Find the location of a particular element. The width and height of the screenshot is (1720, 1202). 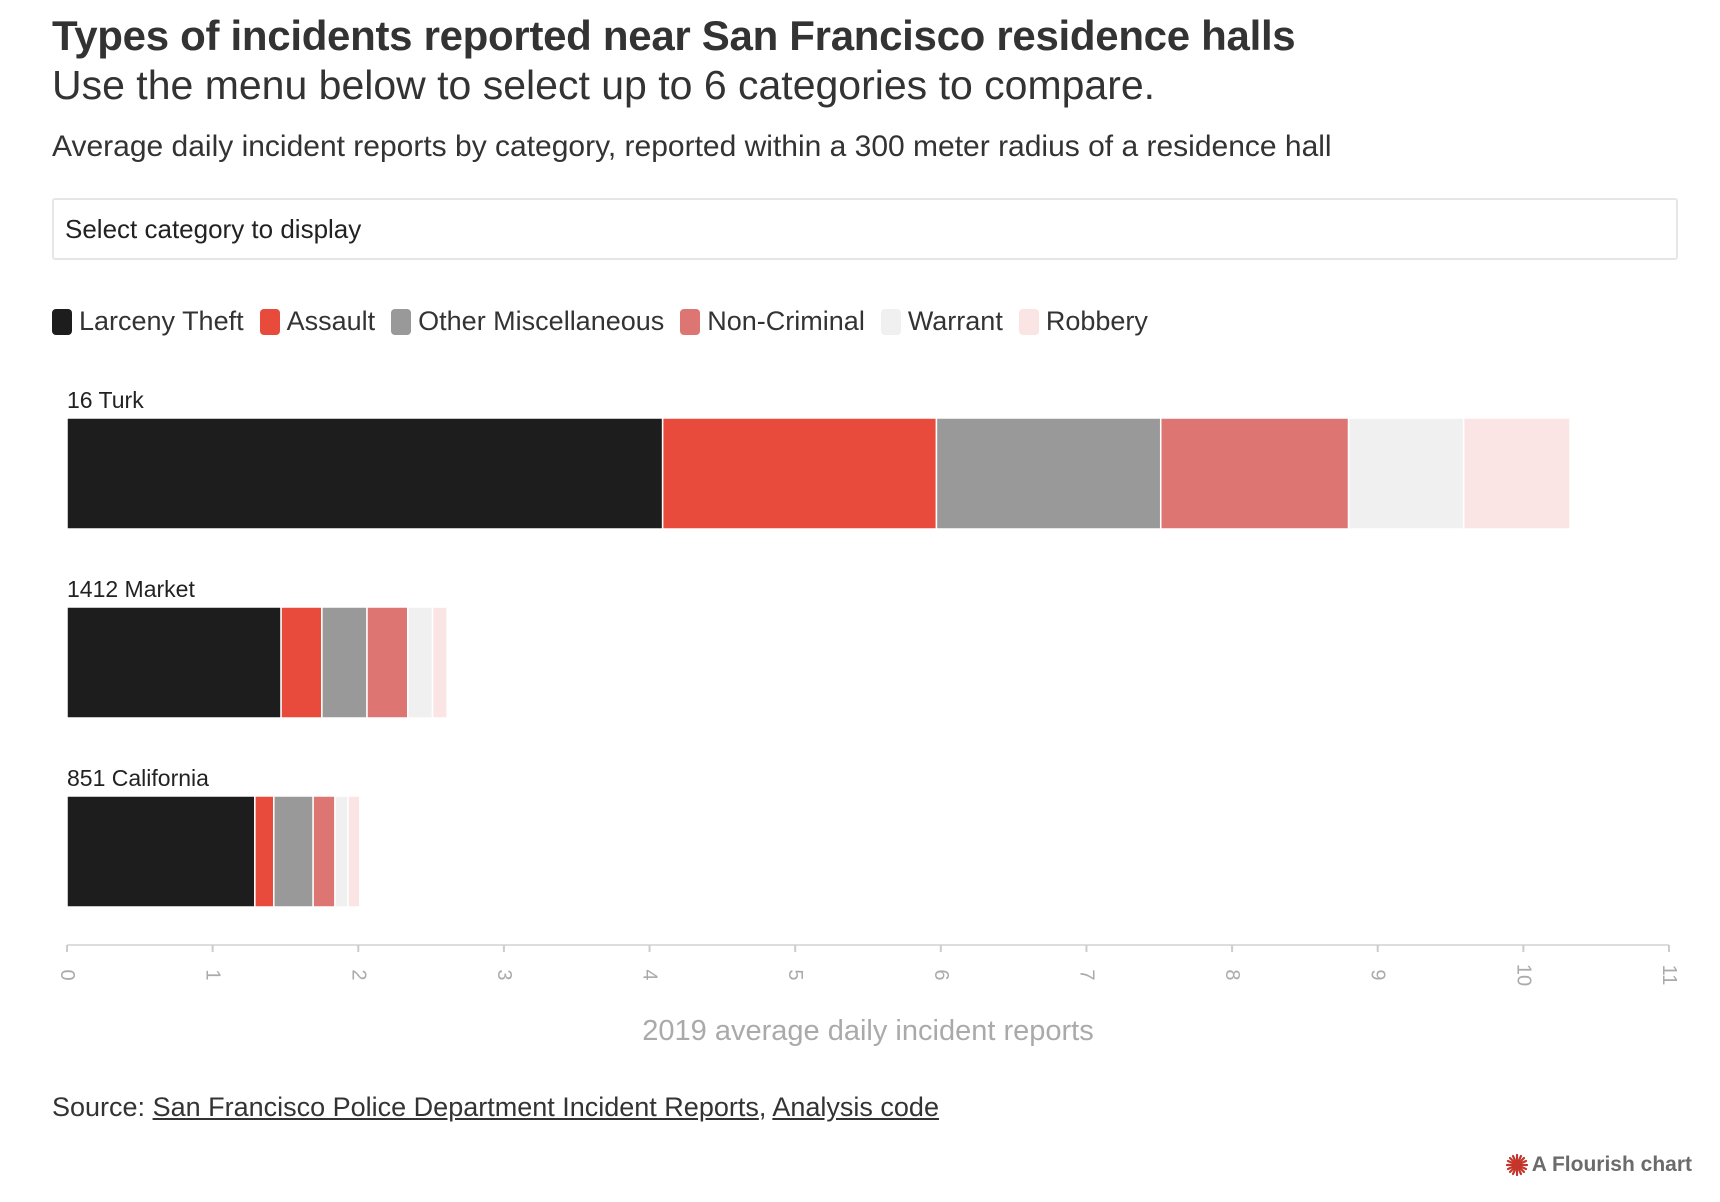

x-tick-label: 2 is located at coordinates (358, 974).